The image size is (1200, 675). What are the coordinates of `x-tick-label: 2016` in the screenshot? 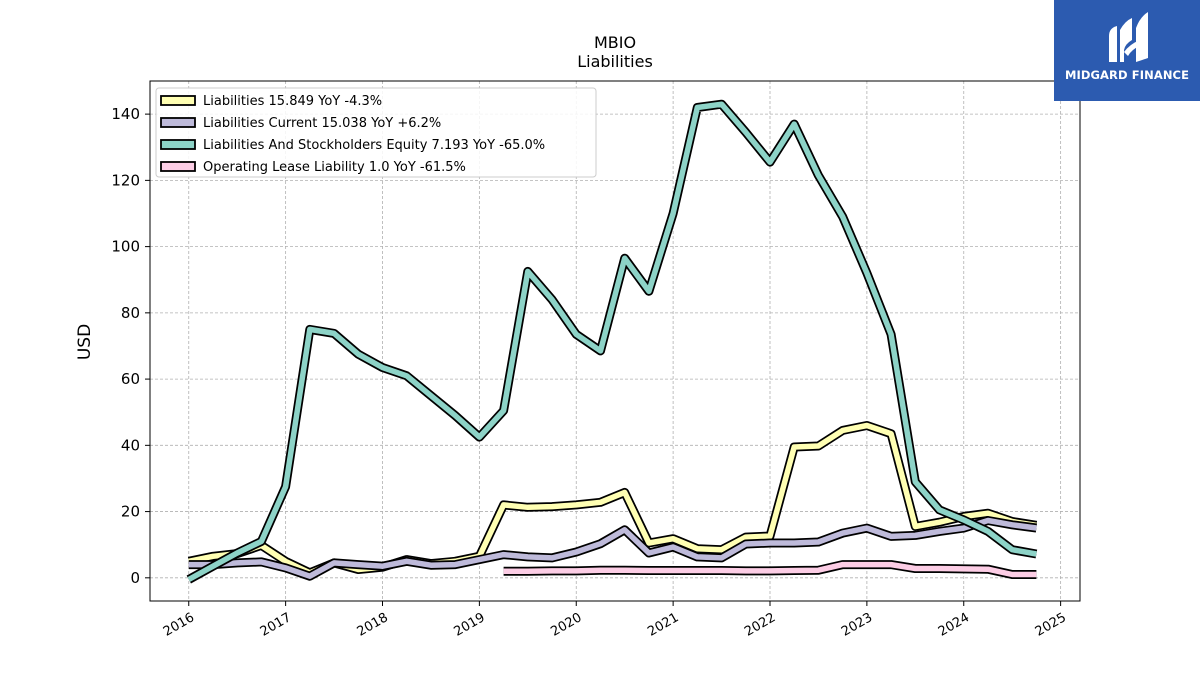 It's located at (179, 625).